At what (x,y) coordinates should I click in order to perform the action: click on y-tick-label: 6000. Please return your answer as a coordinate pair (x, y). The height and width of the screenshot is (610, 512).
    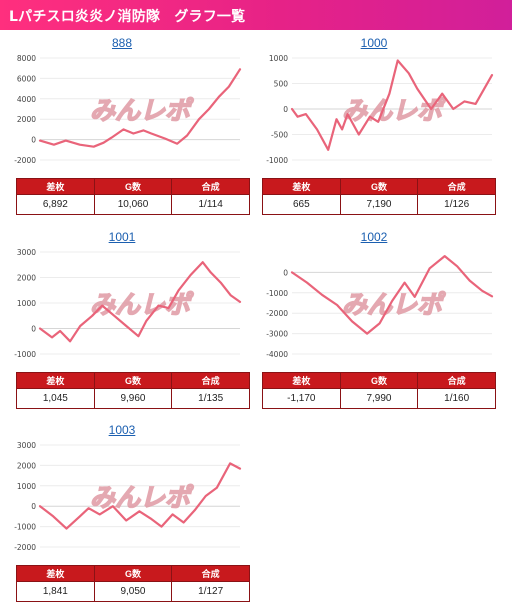
    Looking at the image, I should click on (26, 78).